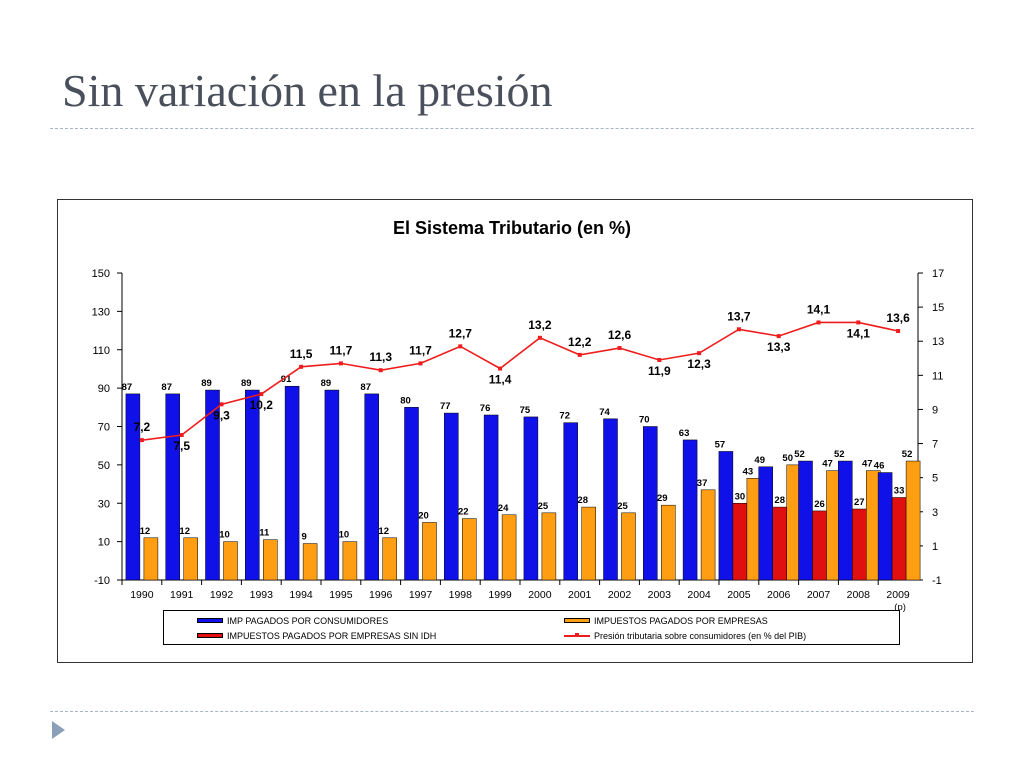  Describe the element at coordinates (142, 595) in the screenshot. I see `x-tick-label: 1990` at that location.